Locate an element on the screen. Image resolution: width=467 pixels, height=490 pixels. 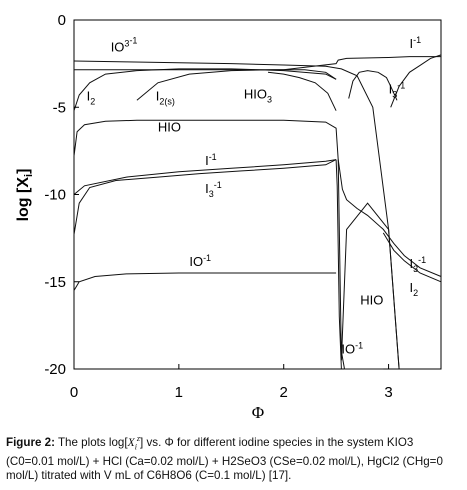
curve-label-7: I-1 is located at coordinates (211, 160).